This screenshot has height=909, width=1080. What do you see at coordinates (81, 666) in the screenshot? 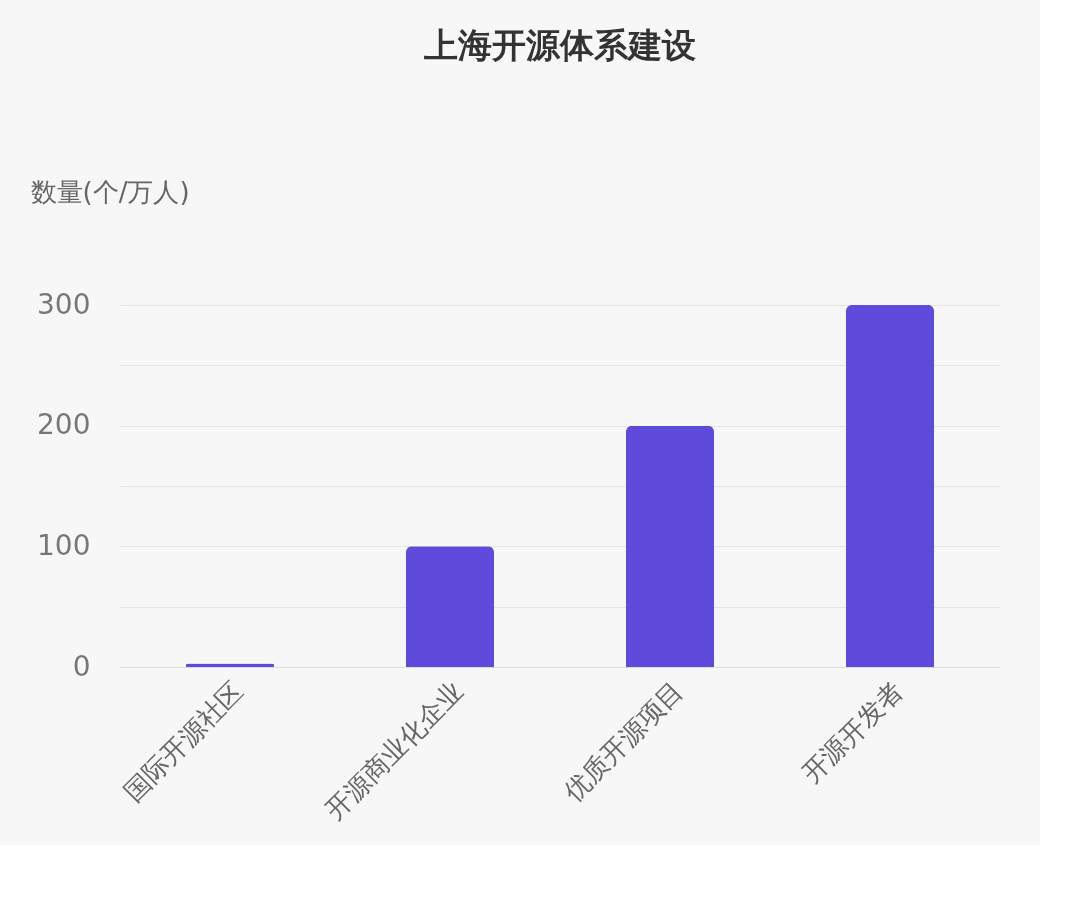
I see `y-tick-label: 0` at bounding box center [81, 666].